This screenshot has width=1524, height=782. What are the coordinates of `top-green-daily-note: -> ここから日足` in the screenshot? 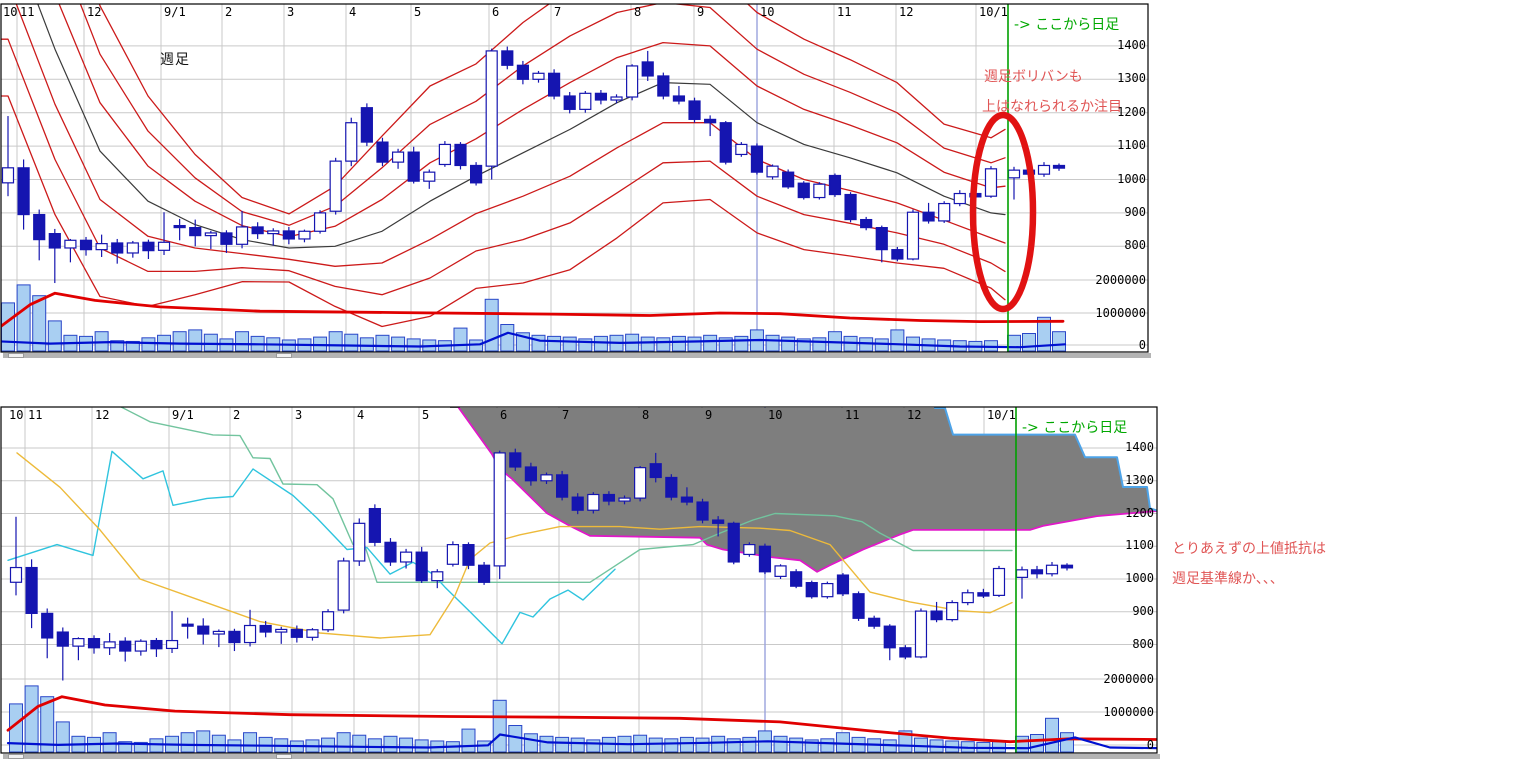 It's located at (1067, 25).